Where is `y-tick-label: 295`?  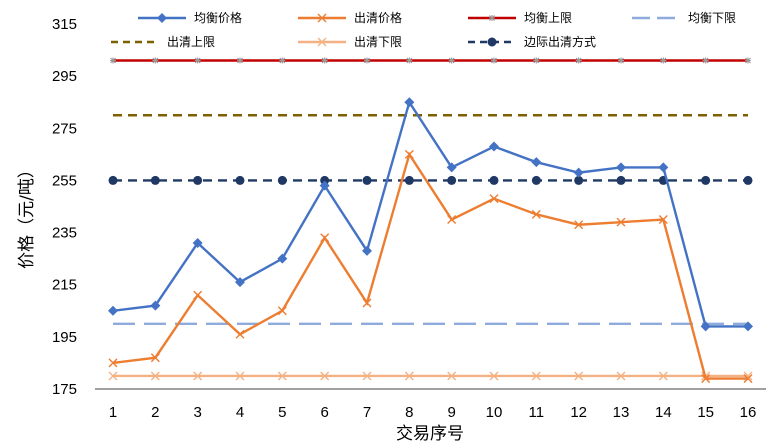
y-tick-label: 295 is located at coordinates (64, 76).